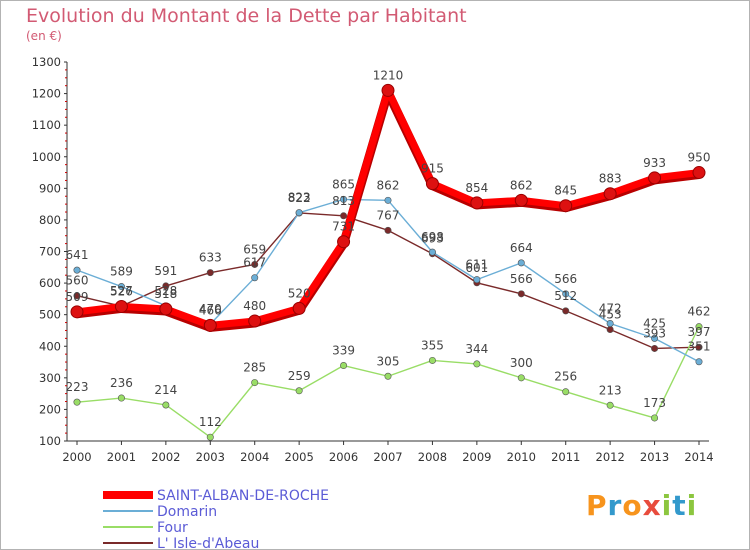 Image resolution: width=750 pixels, height=550 pixels. Describe the element at coordinates (76, 457) in the screenshot. I see `x-tick-label: 2000` at that location.